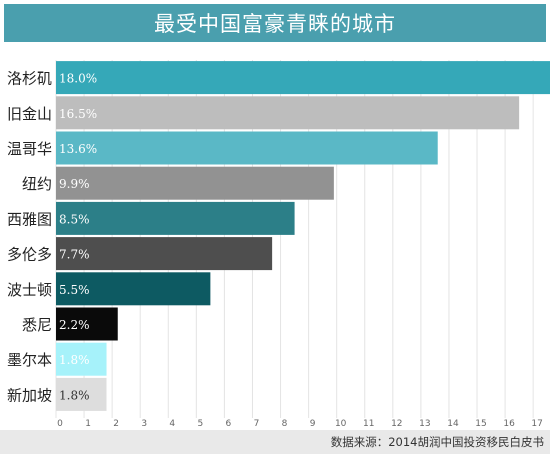 This screenshot has width=550, height=454. What do you see at coordinates (396, 424) in the screenshot?
I see `x-tick-label: 12` at bounding box center [396, 424].